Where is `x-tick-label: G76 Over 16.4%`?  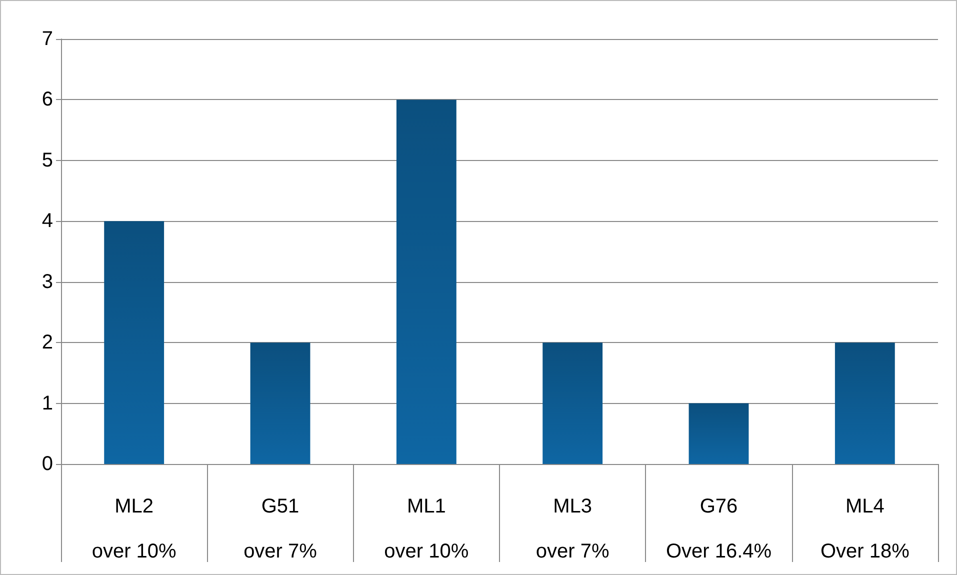
x-tick-label: G76 Over 16.4% is located at coordinates (719, 529).